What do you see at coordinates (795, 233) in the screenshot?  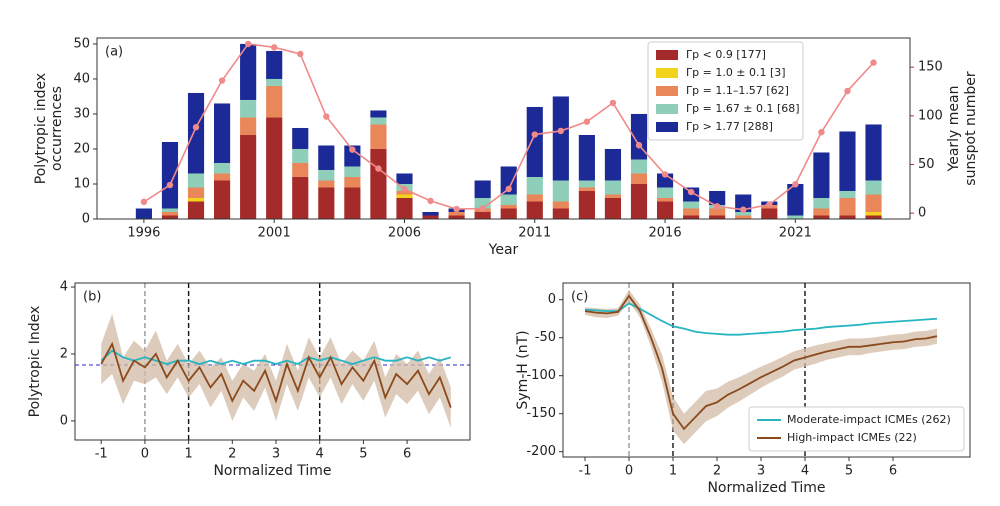 I see `x-tick-label: 2021` at bounding box center [795, 233].